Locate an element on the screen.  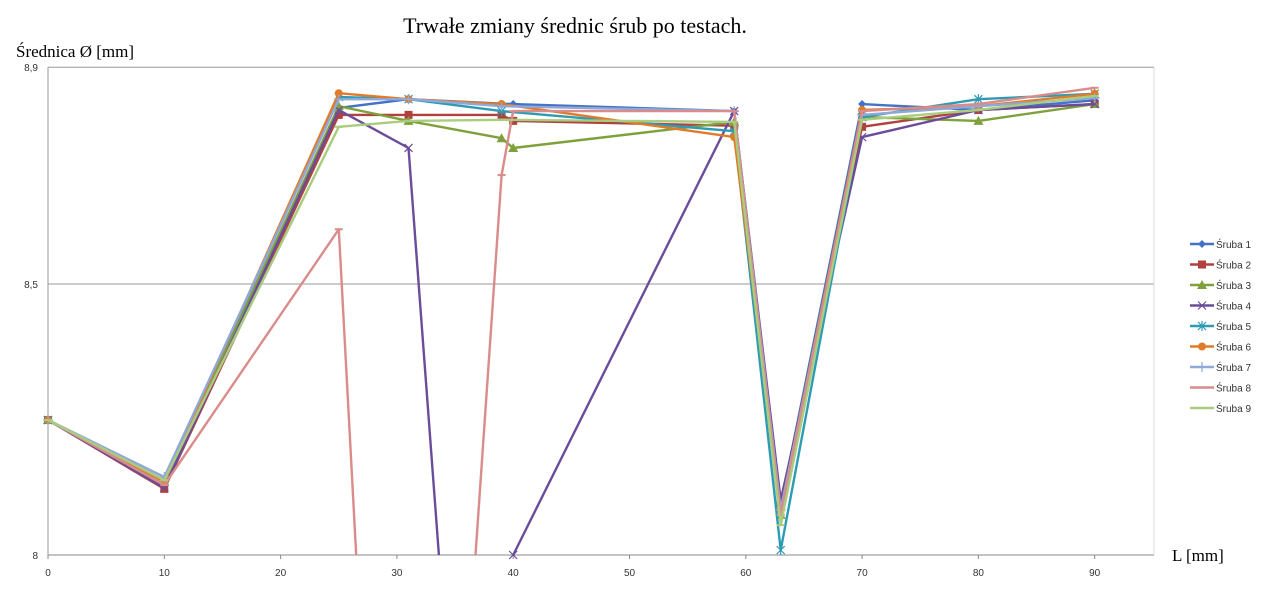
legend-item-5: Śruba 5 is located at coordinates (1220, 326).